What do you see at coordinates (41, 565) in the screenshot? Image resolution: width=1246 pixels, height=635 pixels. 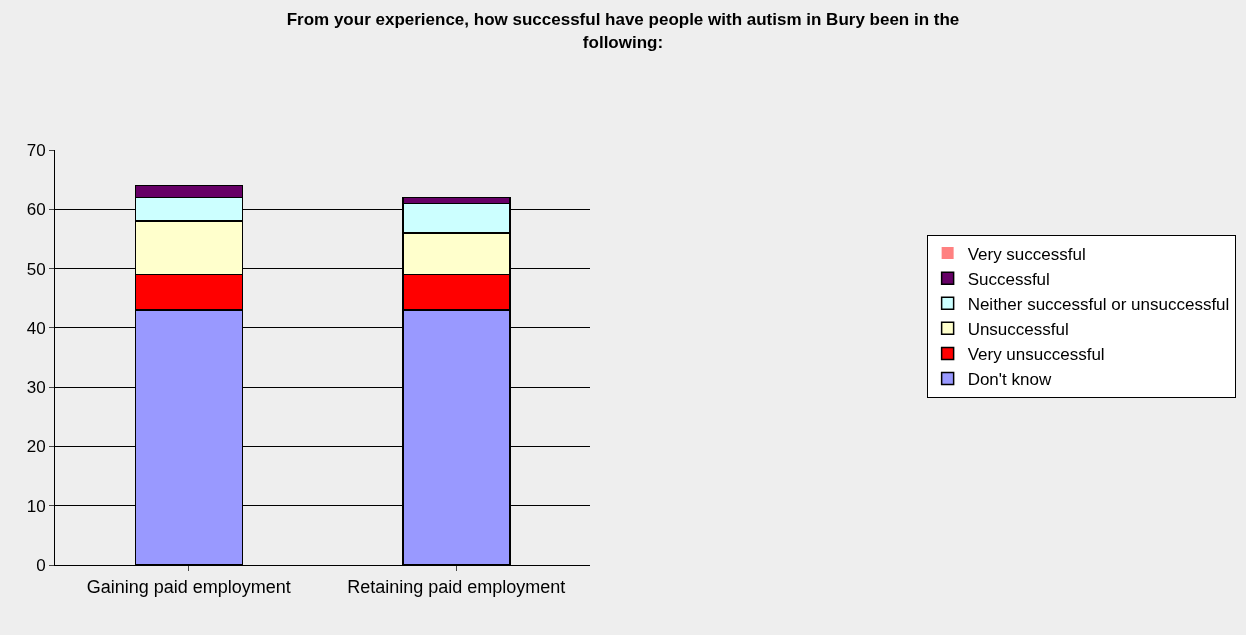 I see `y-tick-label: 0` at bounding box center [41, 565].